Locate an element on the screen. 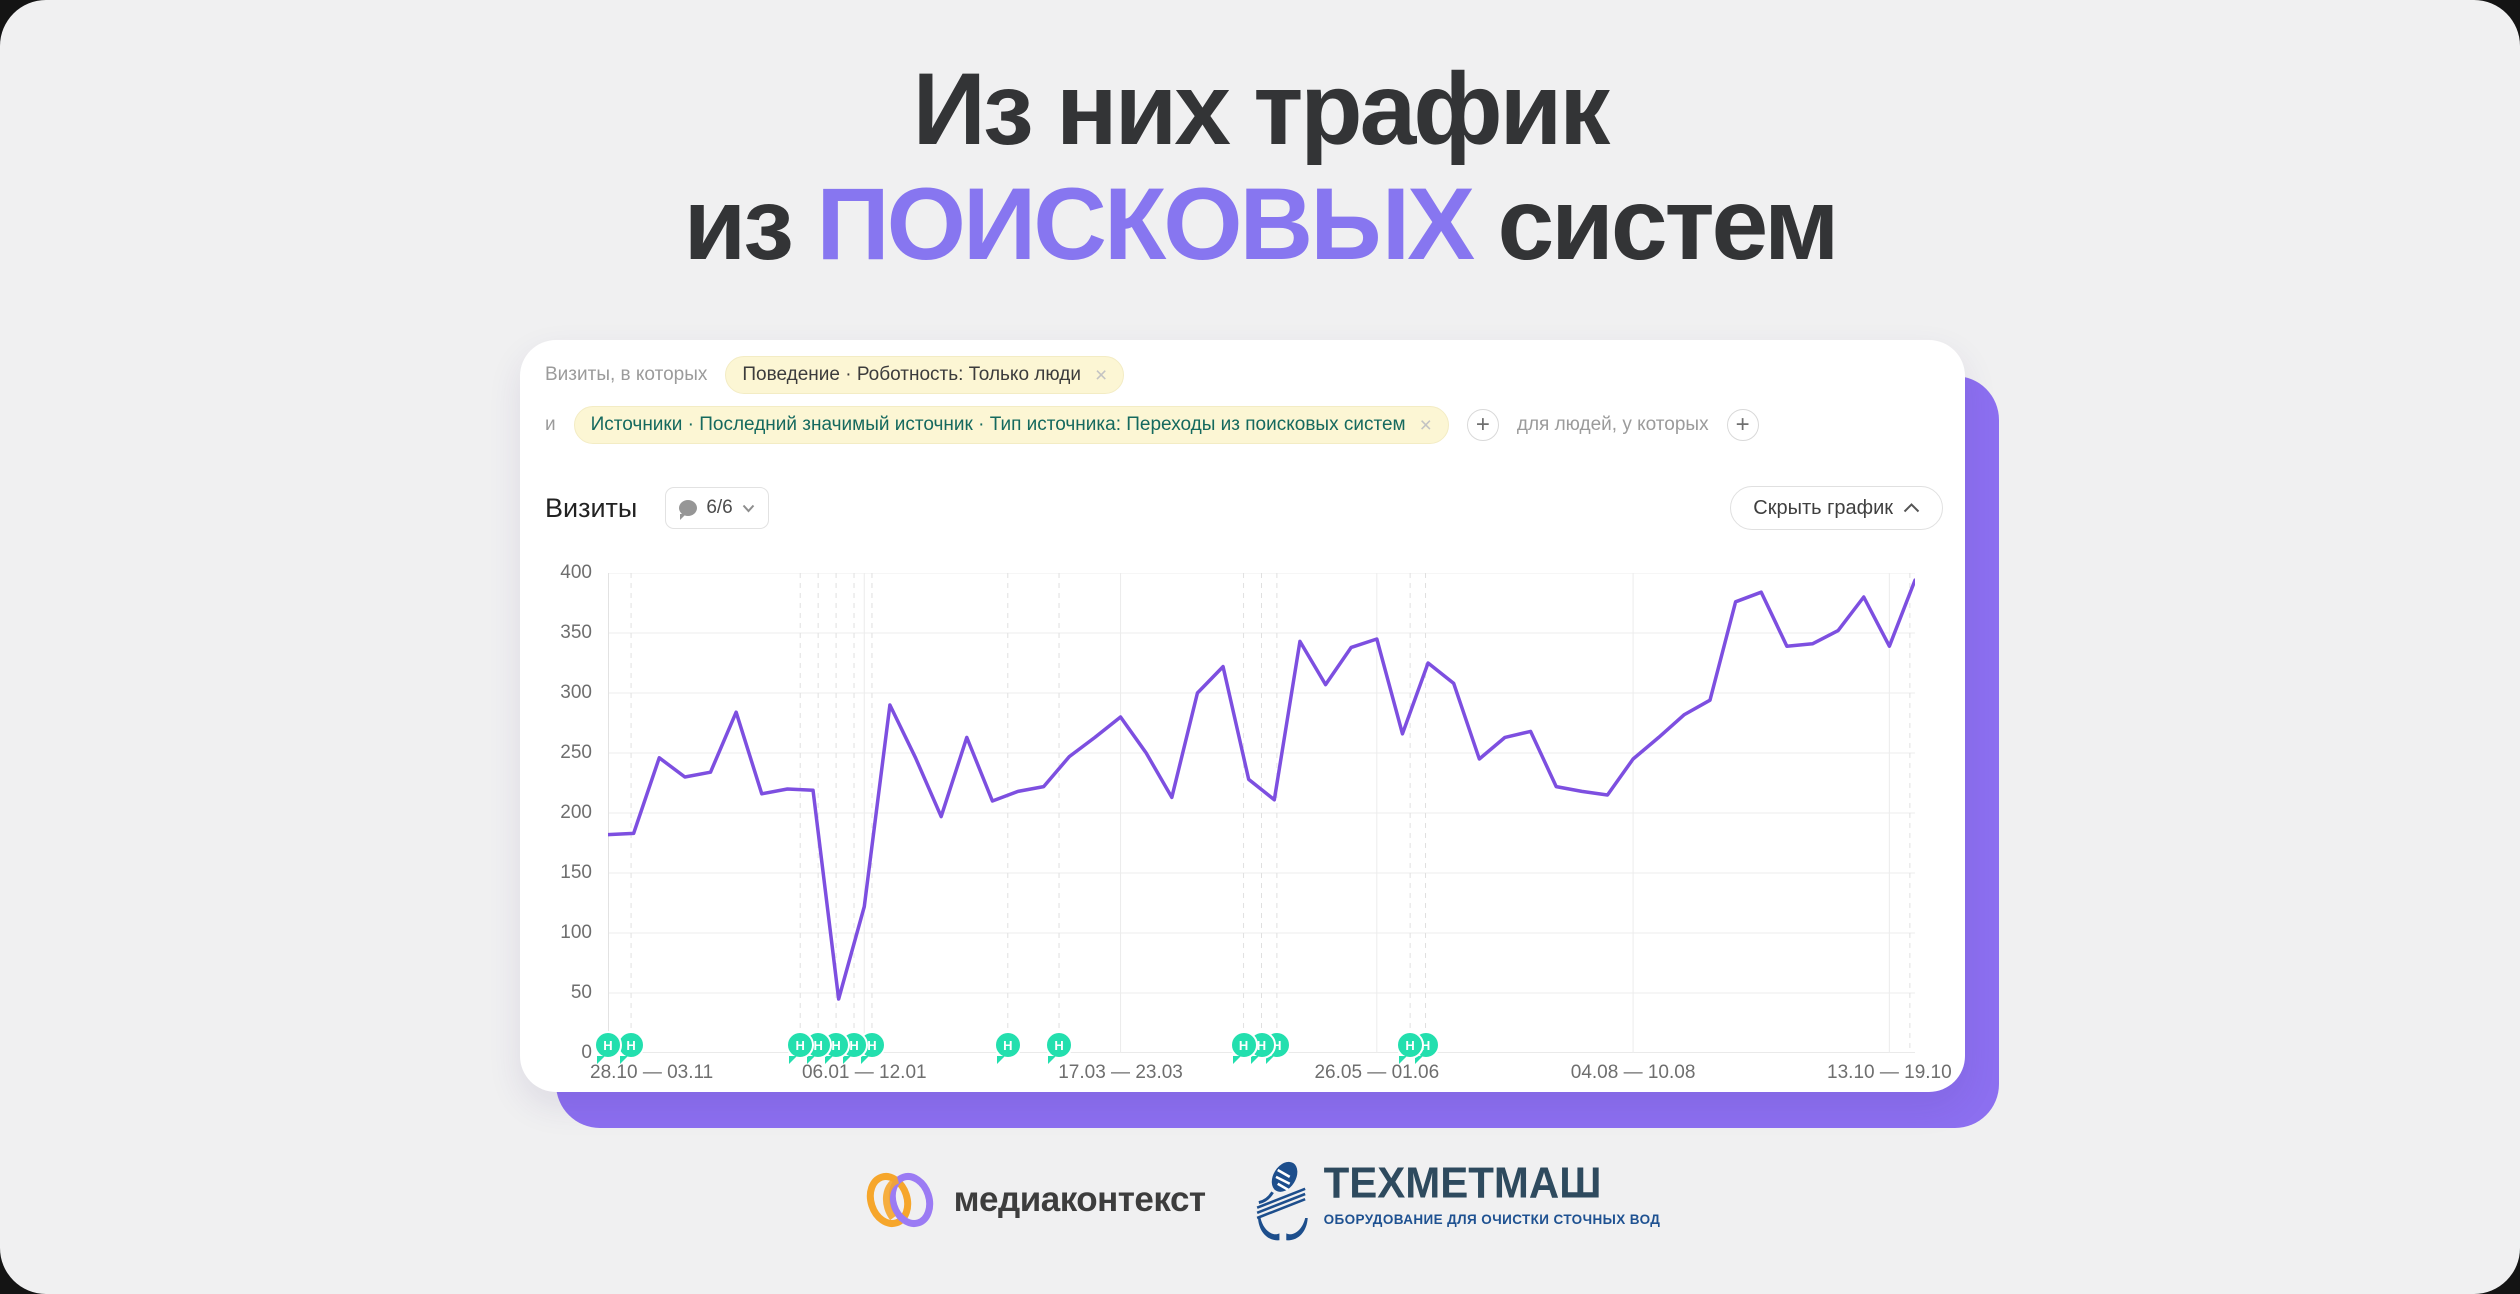 This screenshot has width=2520, height=1294. chevron-up-icon is located at coordinates (1911, 508).